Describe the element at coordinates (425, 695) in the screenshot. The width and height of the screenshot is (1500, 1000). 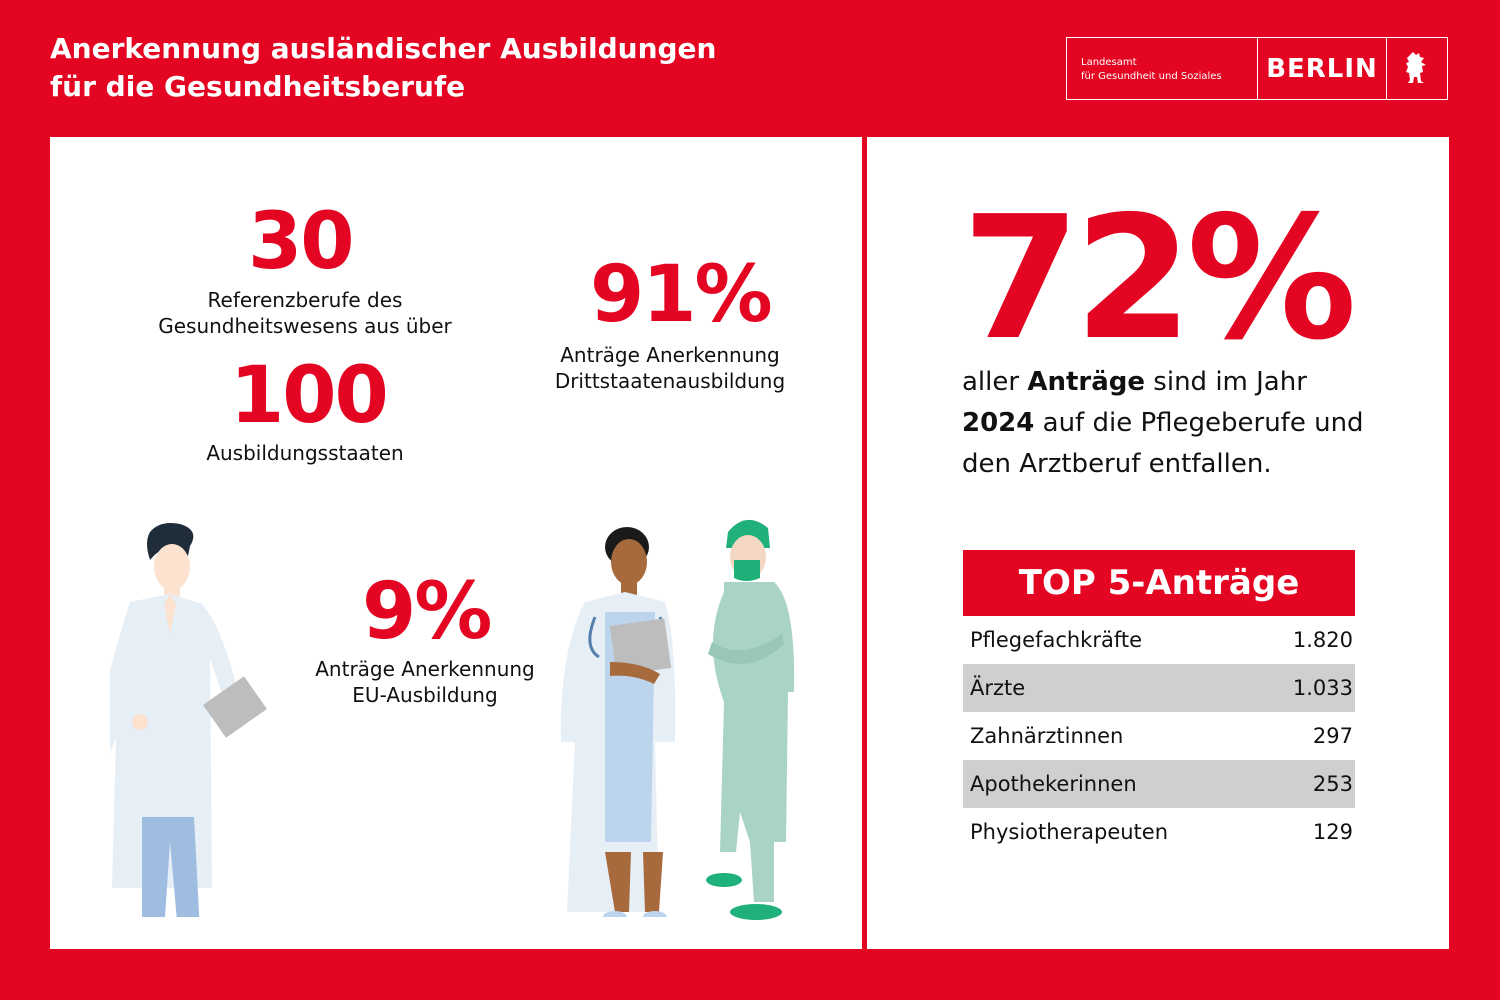
I see `stat-9-caption-line-2: EU-Ausbildung` at that location.